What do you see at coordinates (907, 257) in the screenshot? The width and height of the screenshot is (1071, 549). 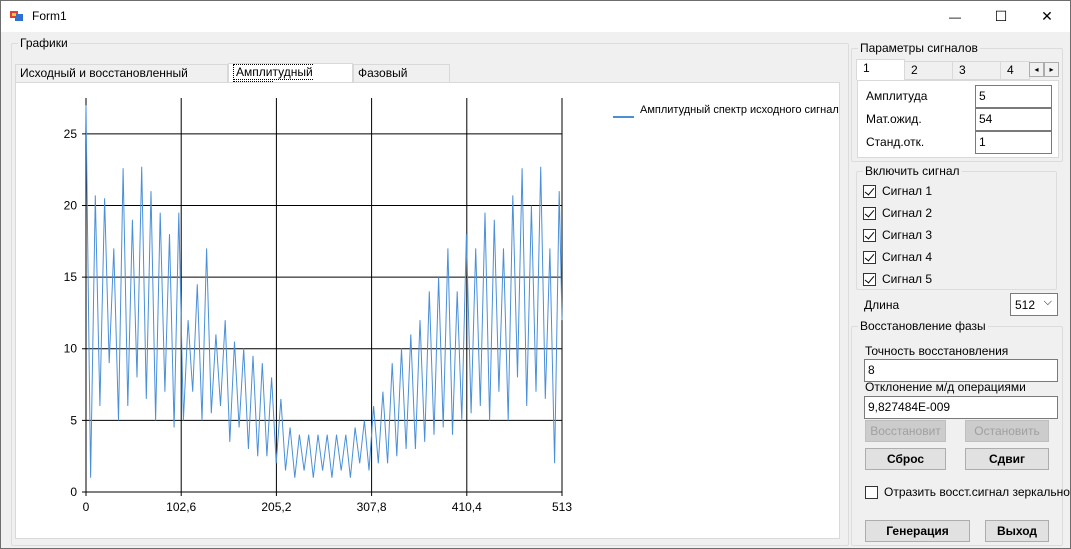 I see `signal-label: Сигнал 4` at bounding box center [907, 257].